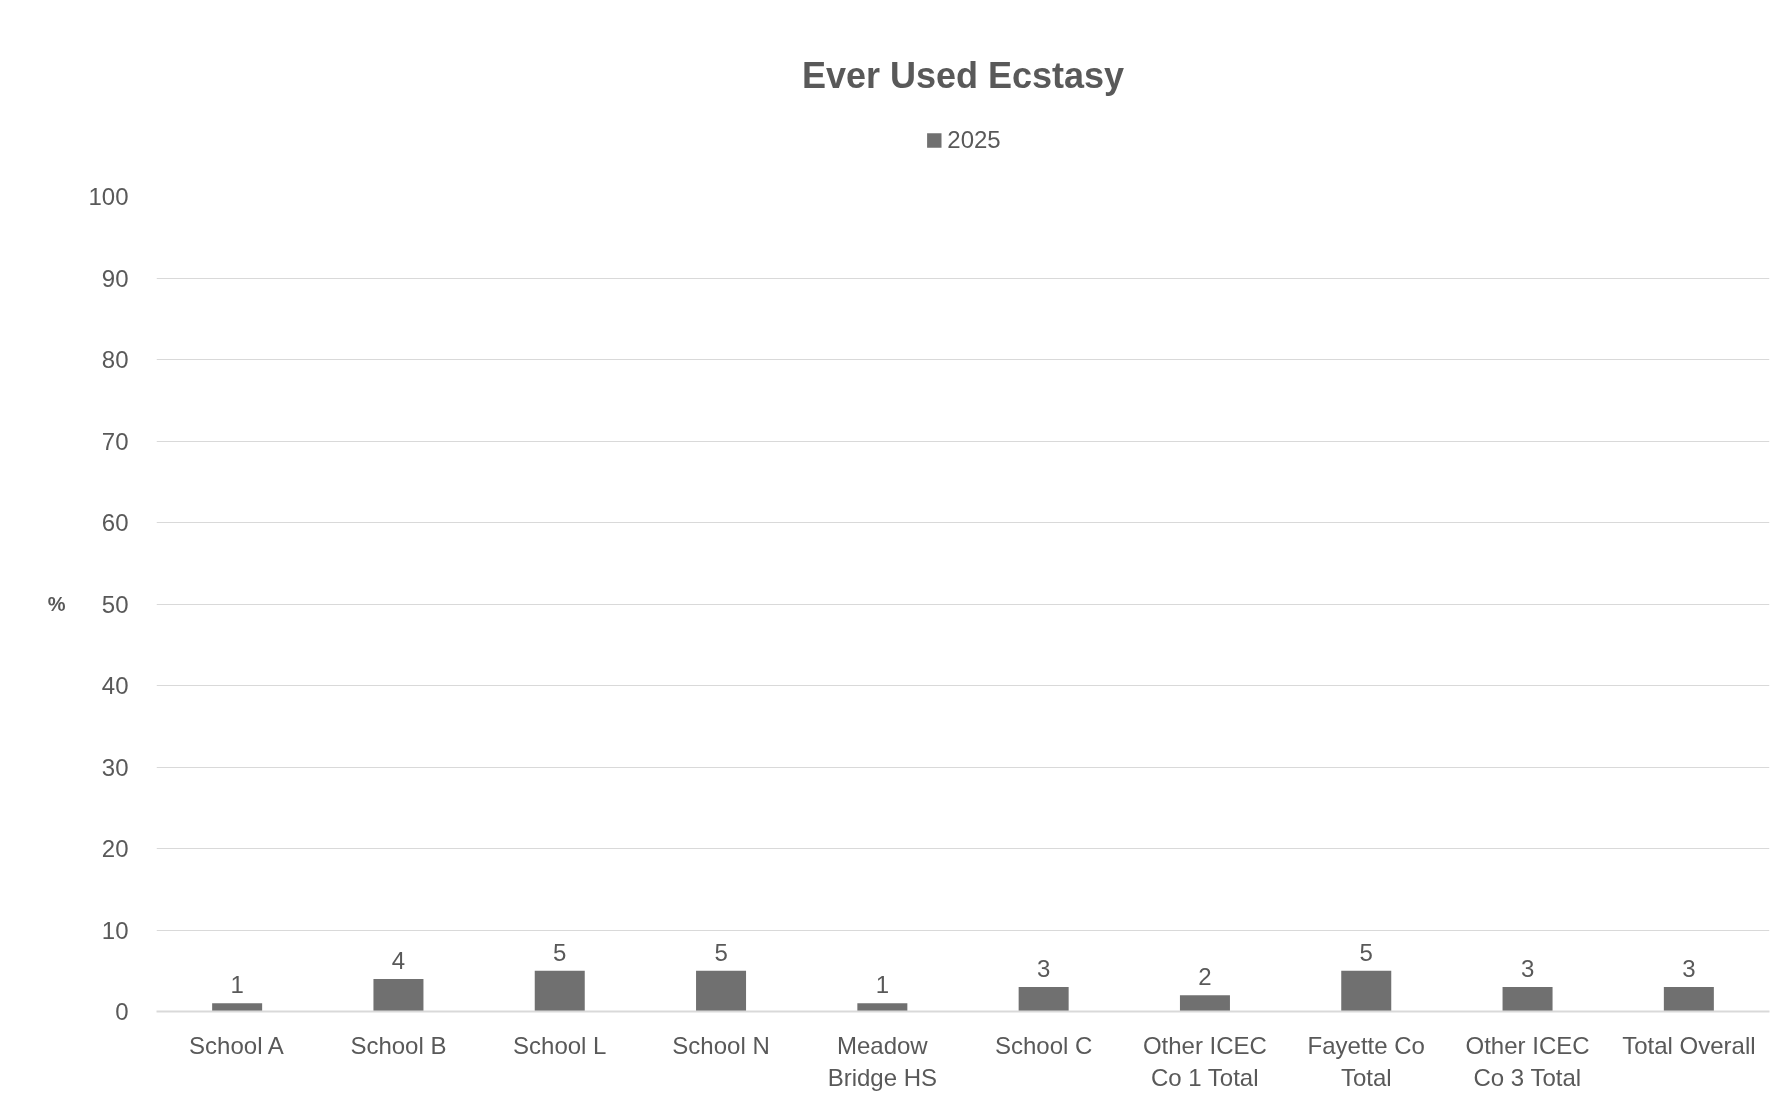 Image resolution: width=1784 pixels, height=1115 pixels. Describe the element at coordinates (560, 1045) in the screenshot. I see `x-tick-label: School L` at that location.